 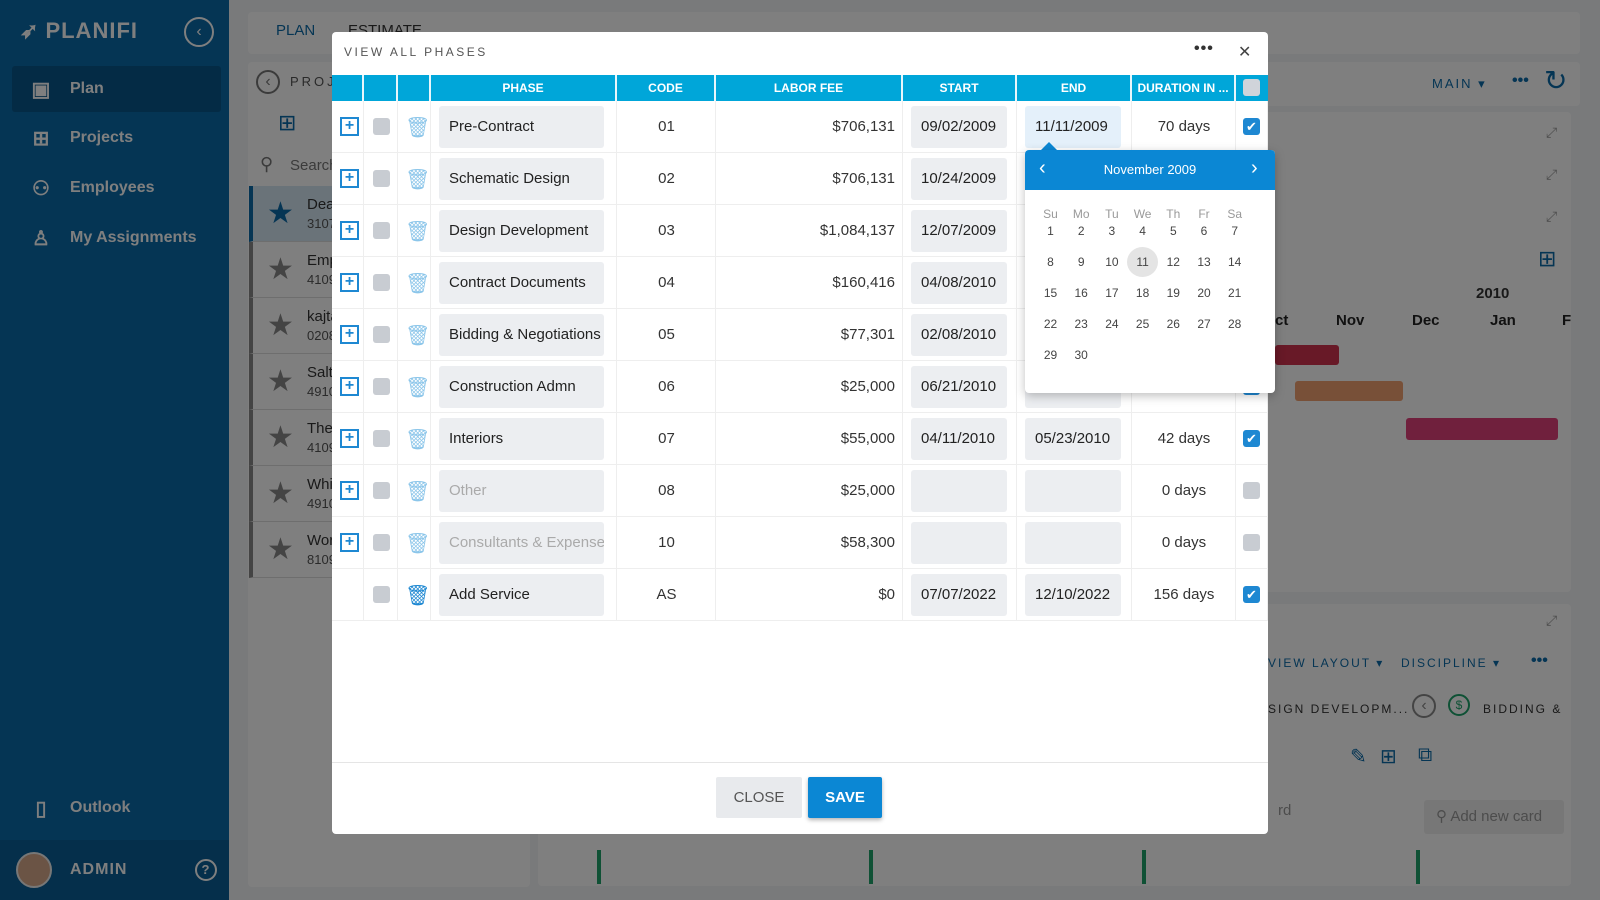 I want to click on calendar-day: 16, so click(x=1081, y=293).